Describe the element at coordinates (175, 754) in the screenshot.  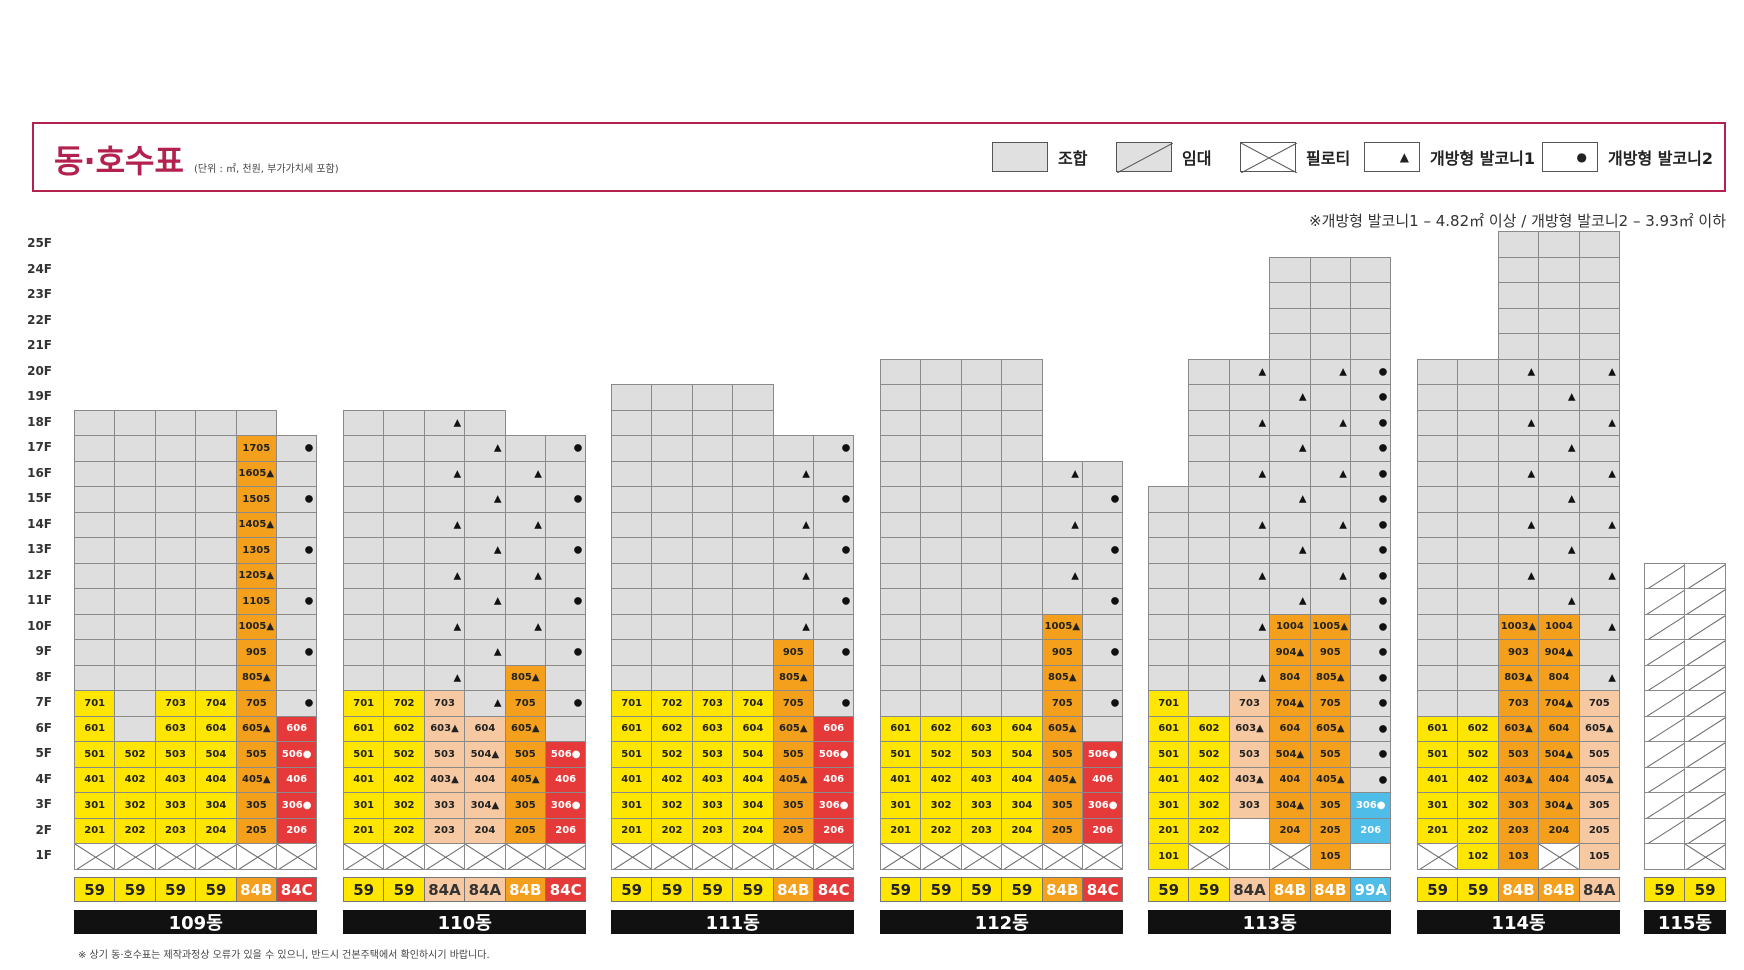
I see `unit-cell: 503` at that location.